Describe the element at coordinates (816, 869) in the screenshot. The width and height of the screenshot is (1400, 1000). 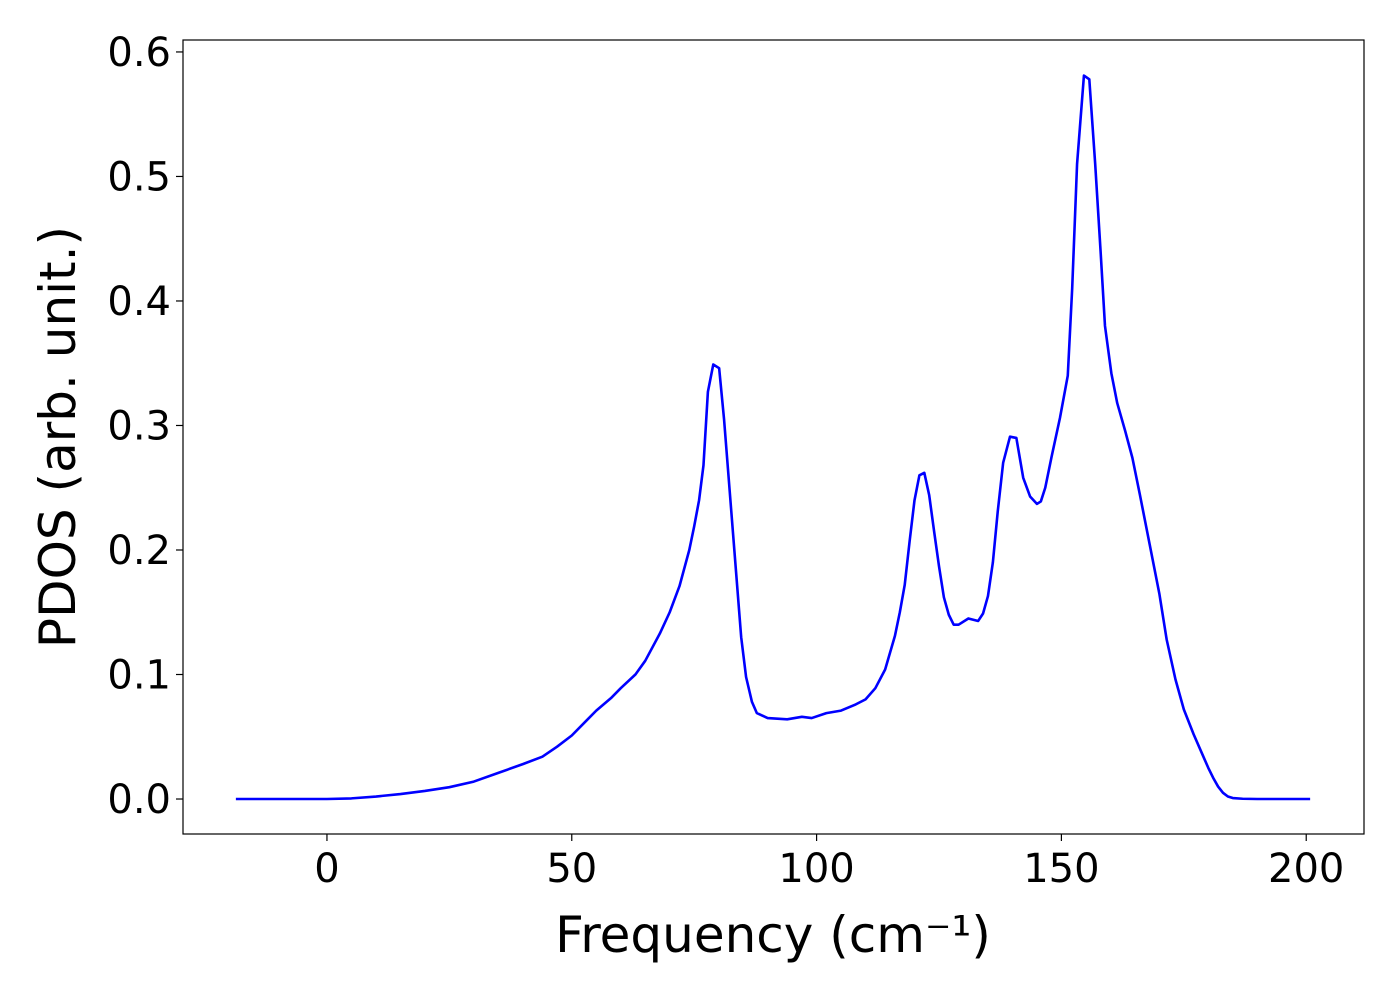
I see `x-tick-label: 100` at that location.